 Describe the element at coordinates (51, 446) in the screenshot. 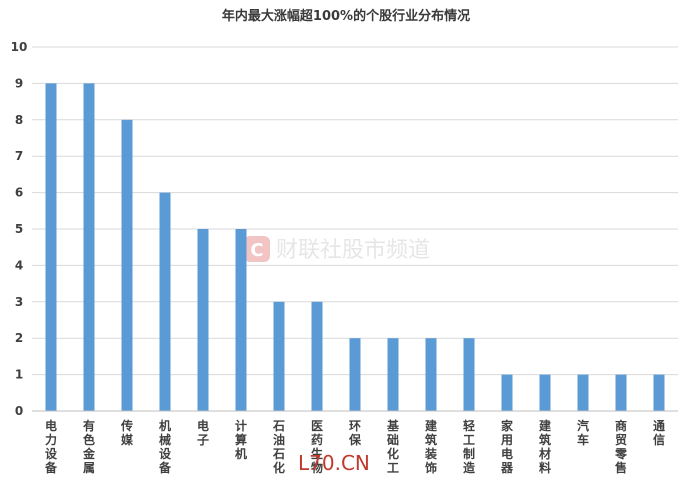

I see `x-category-label: 电力设备` at that location.